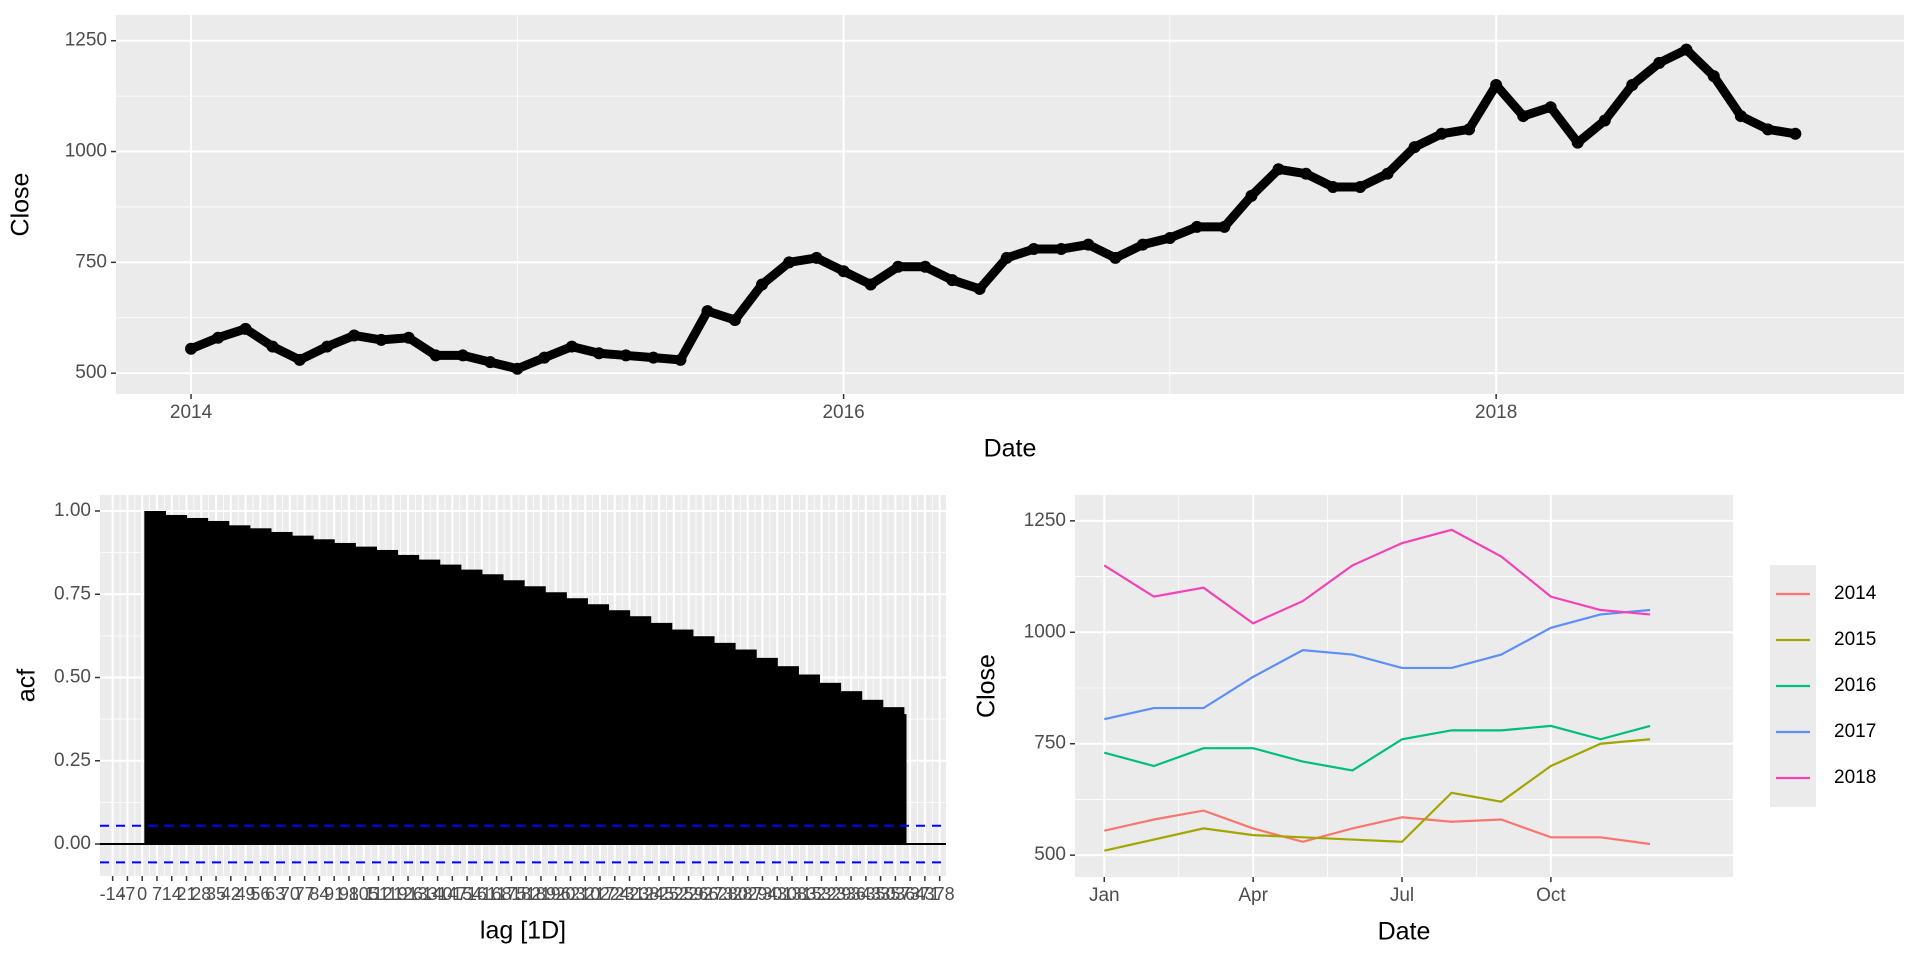 This screenshot has width=1920, height=960. I want to click on y-axis-title: Close, so click(987, 686).